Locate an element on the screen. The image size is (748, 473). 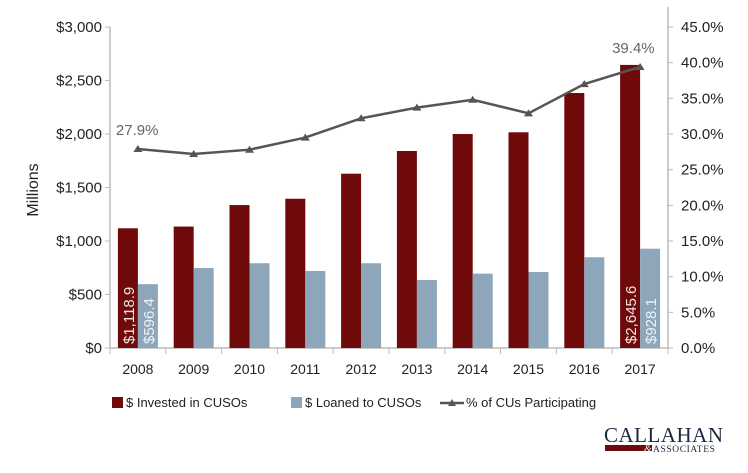
bar-loaned-2010 is located at coordinates (259, 305).